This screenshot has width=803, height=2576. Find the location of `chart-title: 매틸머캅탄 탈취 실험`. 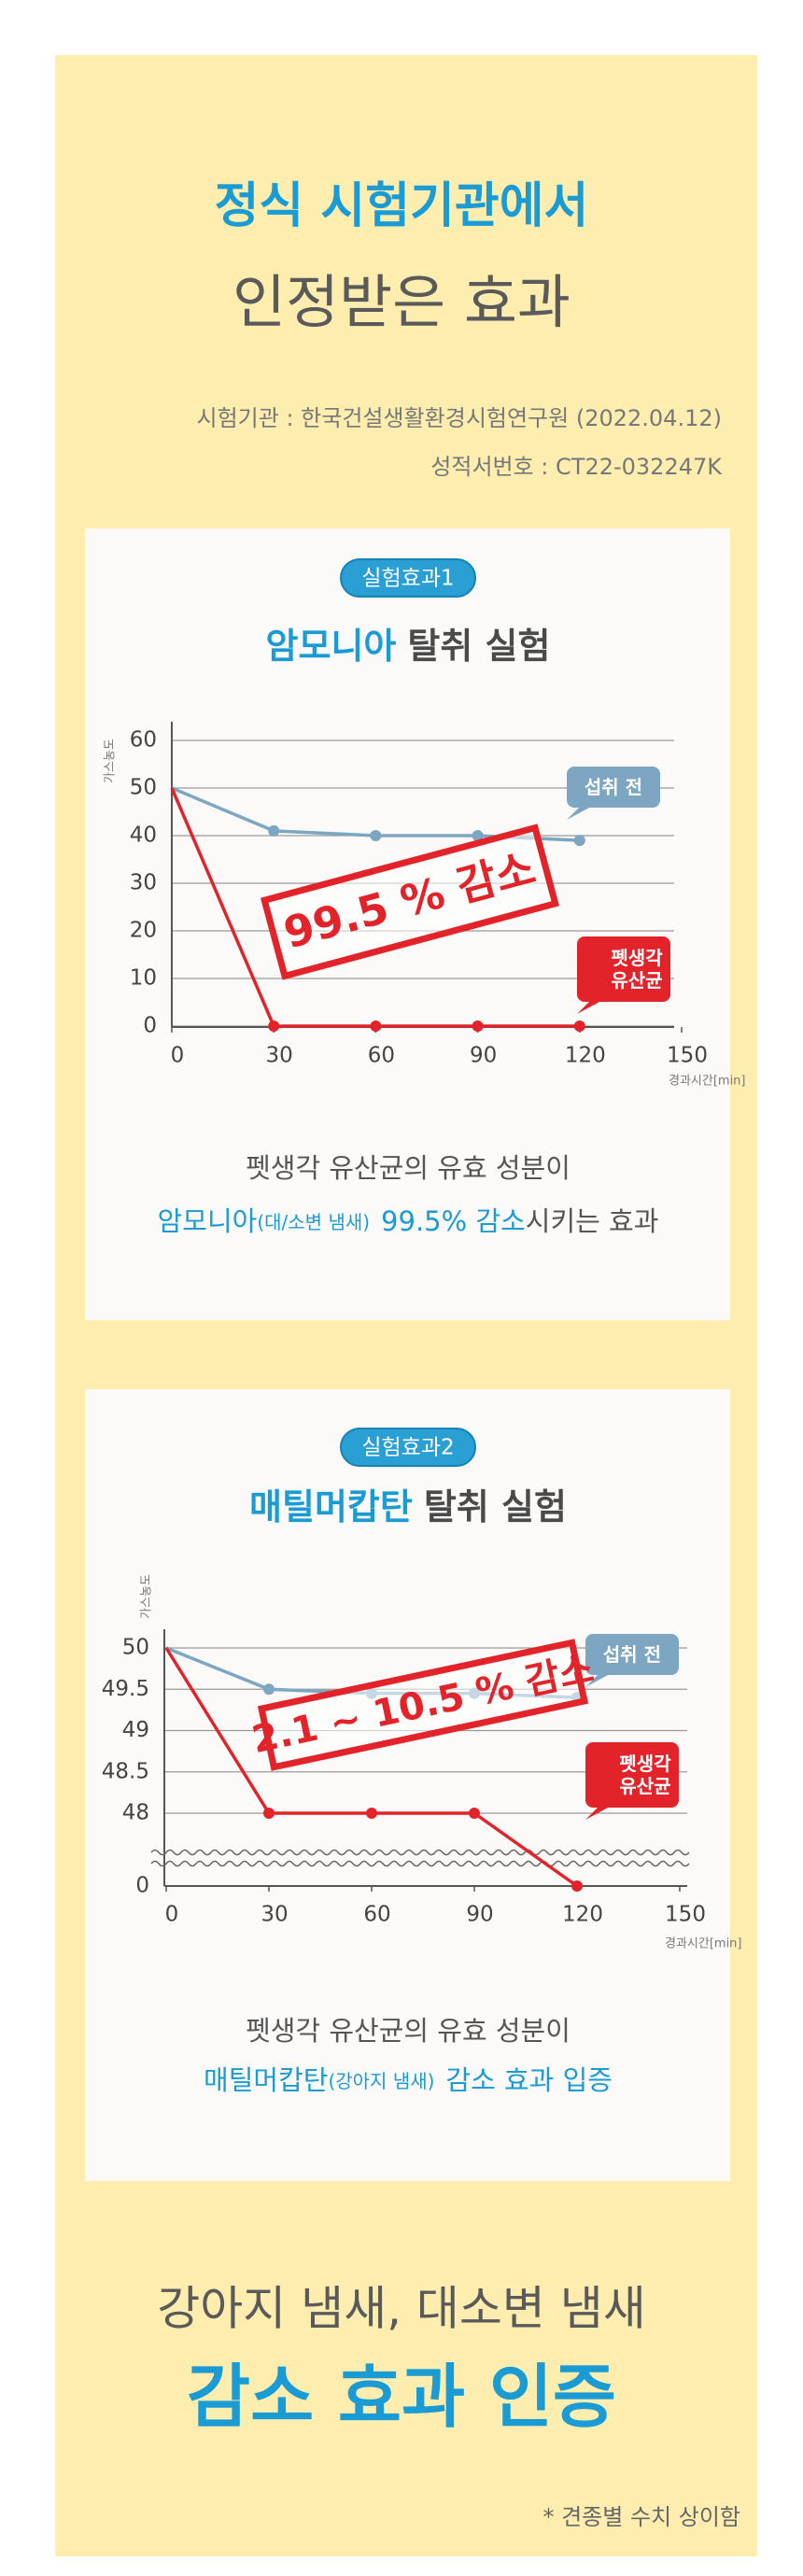

chart-title: 매틸머캅탄 탈취 실험 is located at coordinates (408, 1506).